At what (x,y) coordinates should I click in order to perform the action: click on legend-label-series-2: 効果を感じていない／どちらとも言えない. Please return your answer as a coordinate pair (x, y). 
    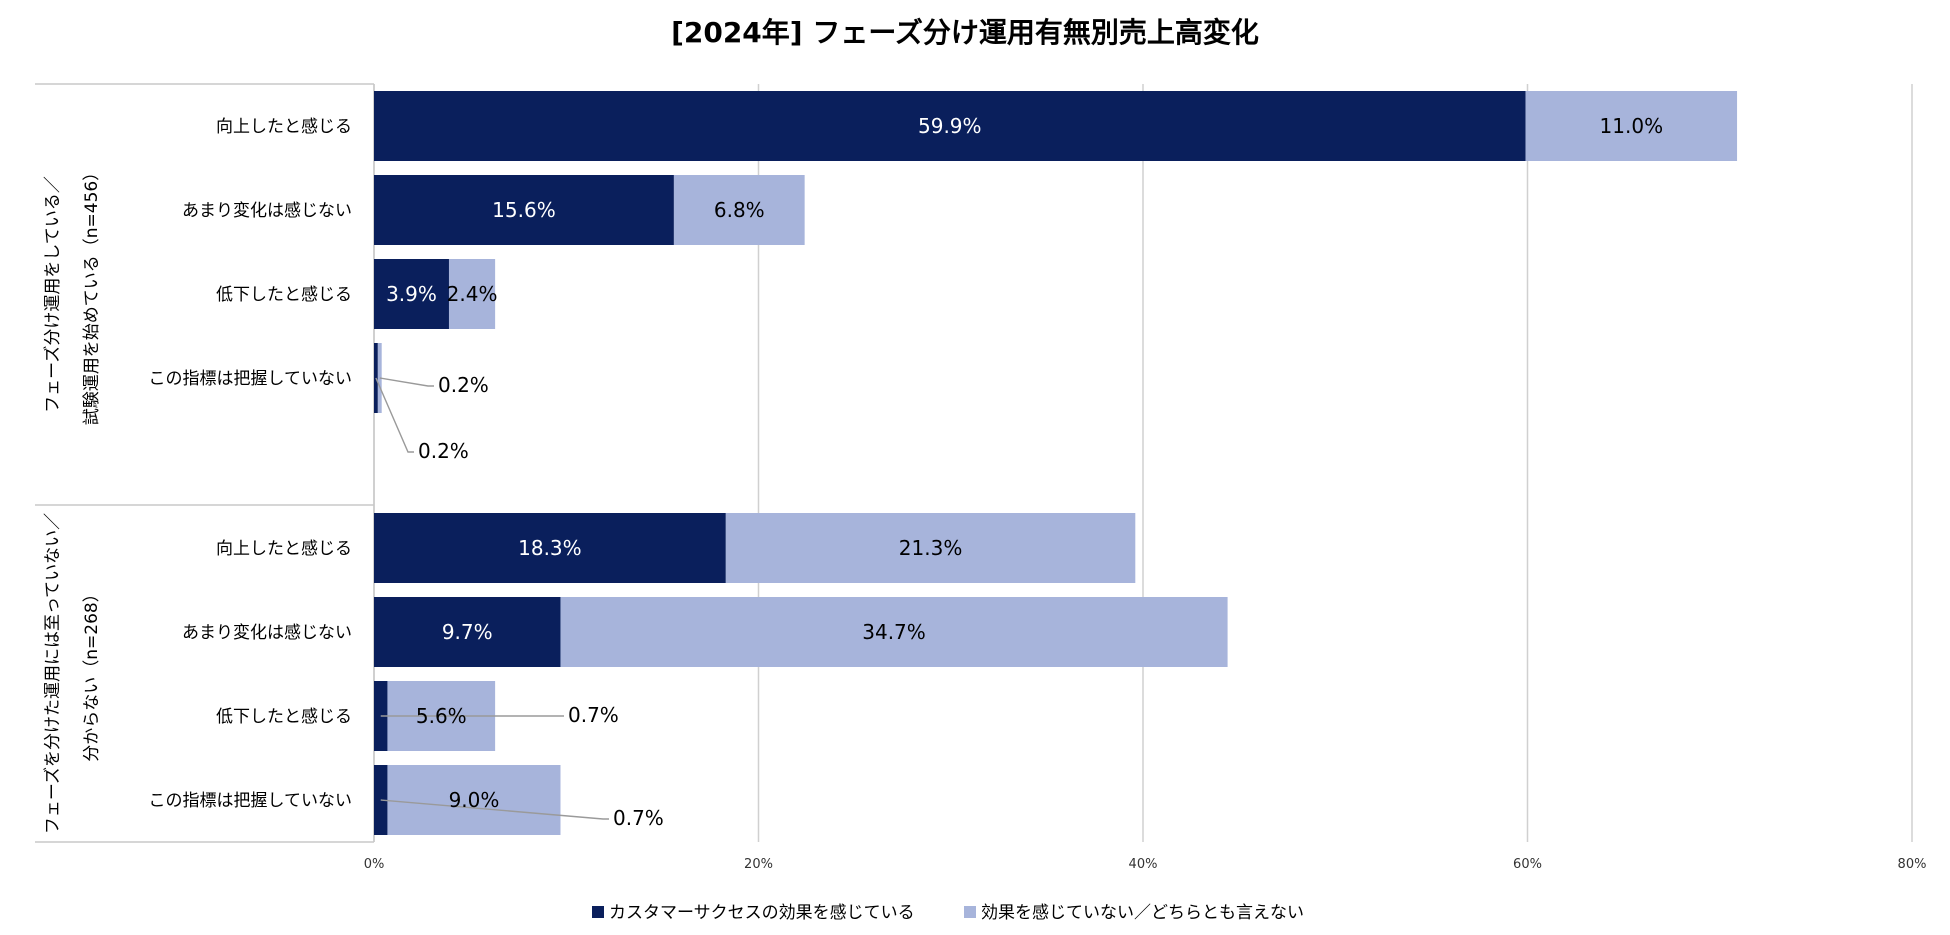
    Looking at the image, I should click on (1142, 913).